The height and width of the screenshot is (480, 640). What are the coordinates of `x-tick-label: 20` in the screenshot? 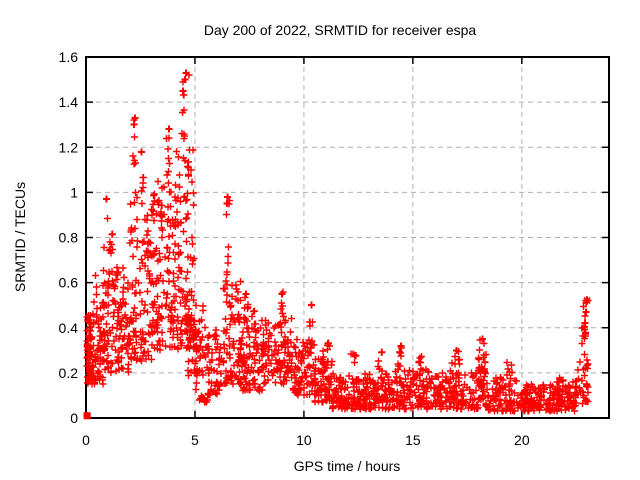 It's located at (522, 440).